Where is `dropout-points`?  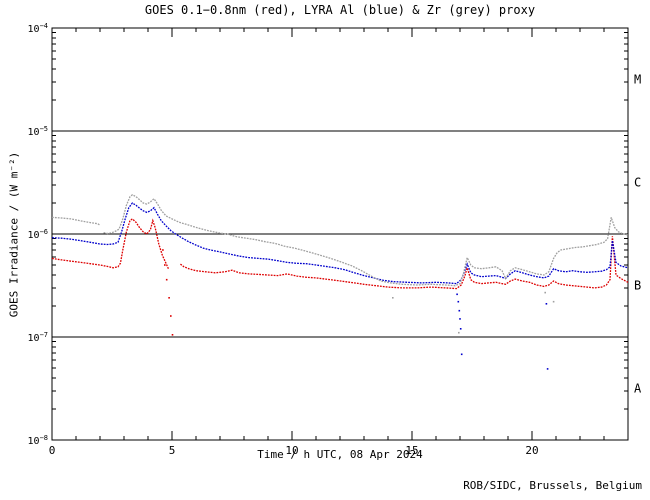 dropout-points is located at coordinates (358, 309).